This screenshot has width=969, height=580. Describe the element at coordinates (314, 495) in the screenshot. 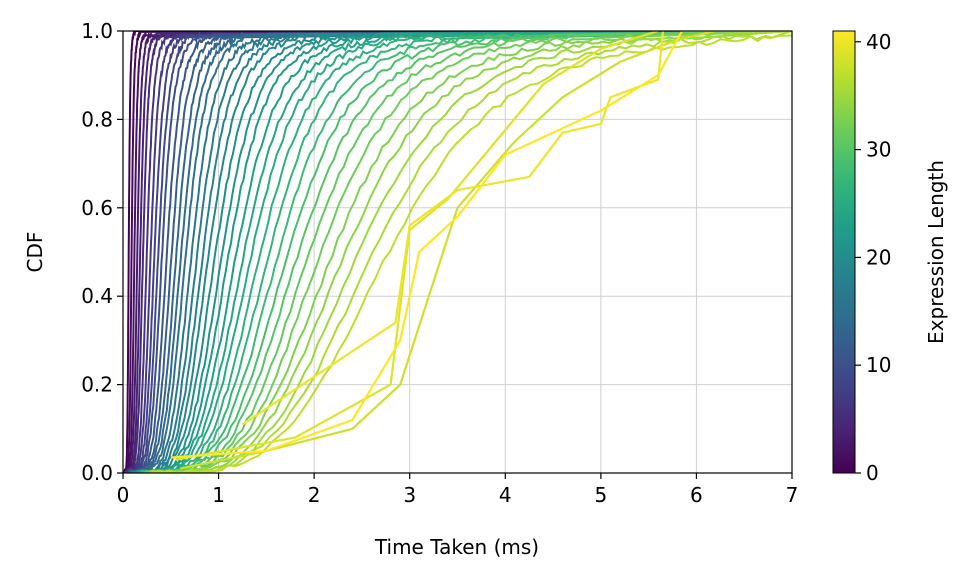

I see `x-tick-label: 2` at that location.